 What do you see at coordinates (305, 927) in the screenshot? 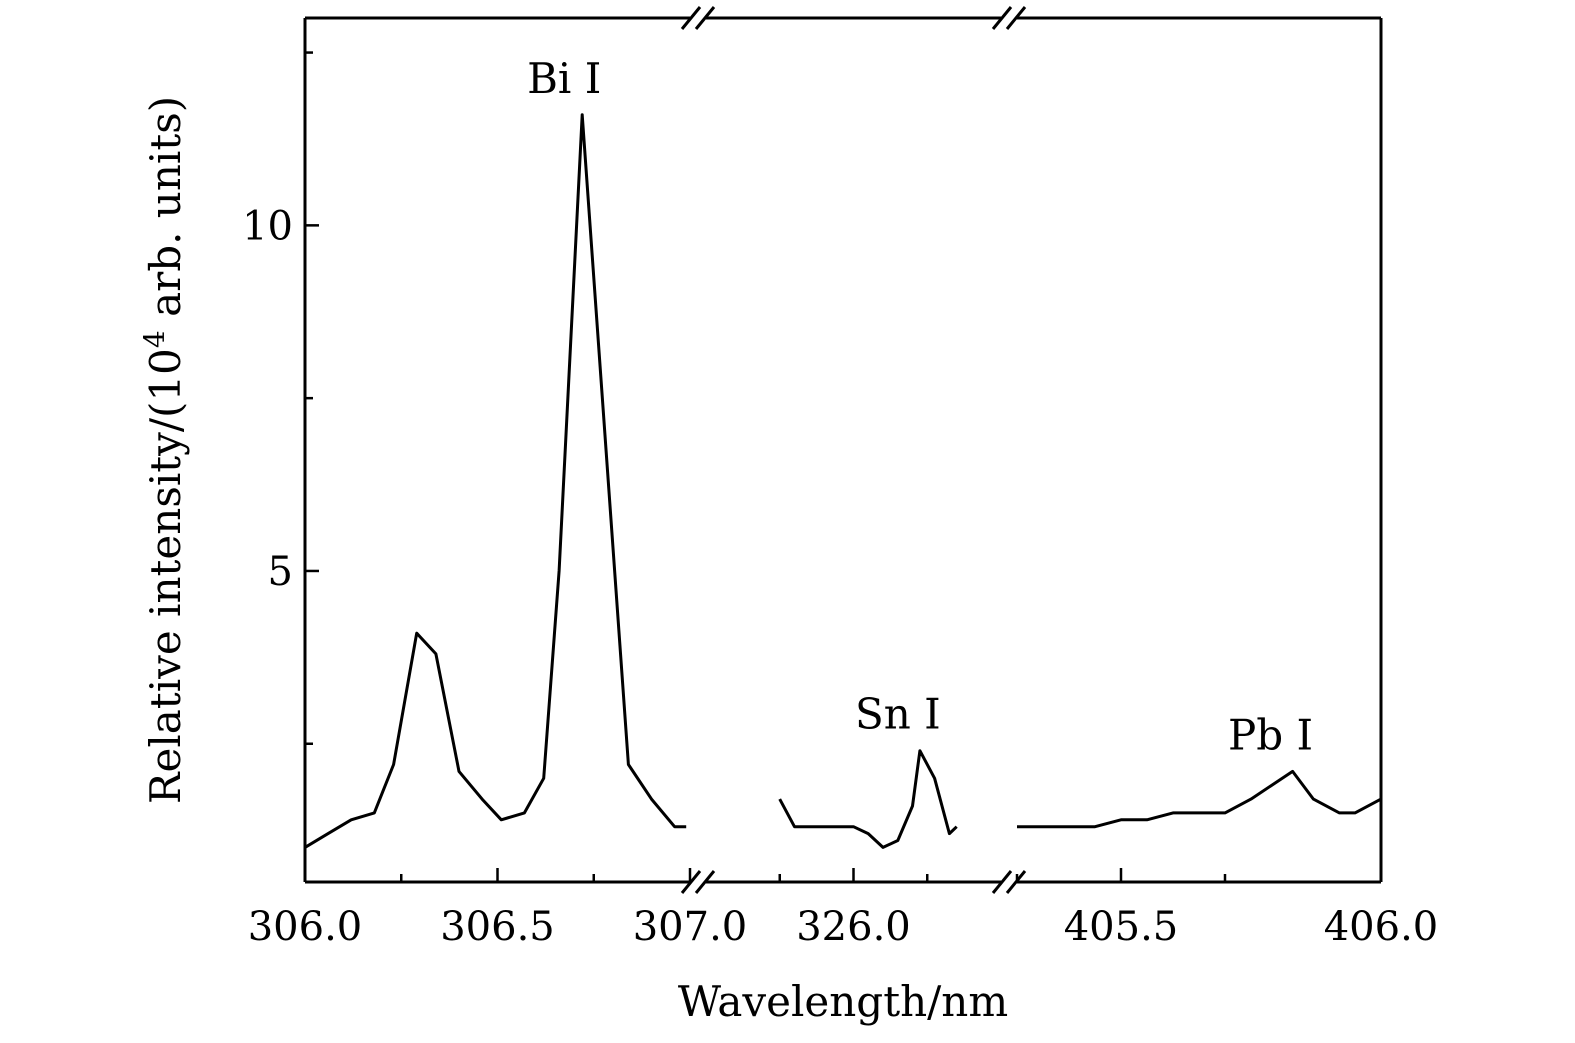
I see `x-tick-label: 306.0` at bounding box center [305, 927].